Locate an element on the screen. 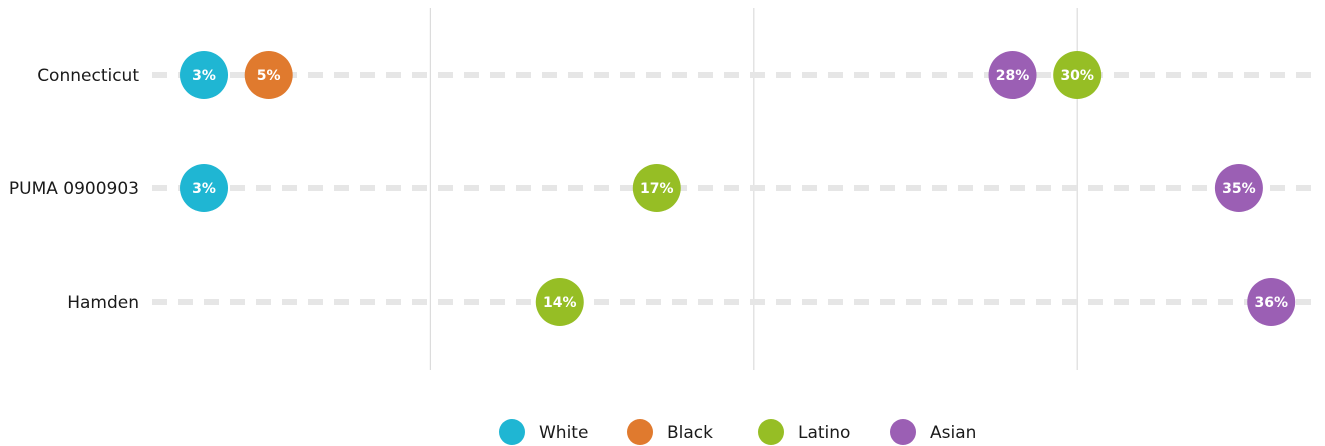 This screenshot has width=1325, height=446. category-label-hamden: Hamden is located at coordinates (103, 303).